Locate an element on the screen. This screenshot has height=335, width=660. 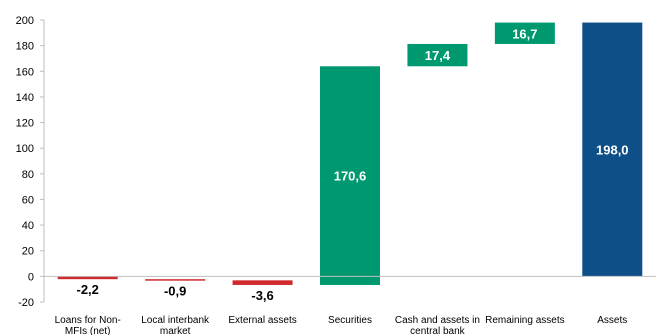
data-label-3: -3,6 is located at coordinates (262, 295).